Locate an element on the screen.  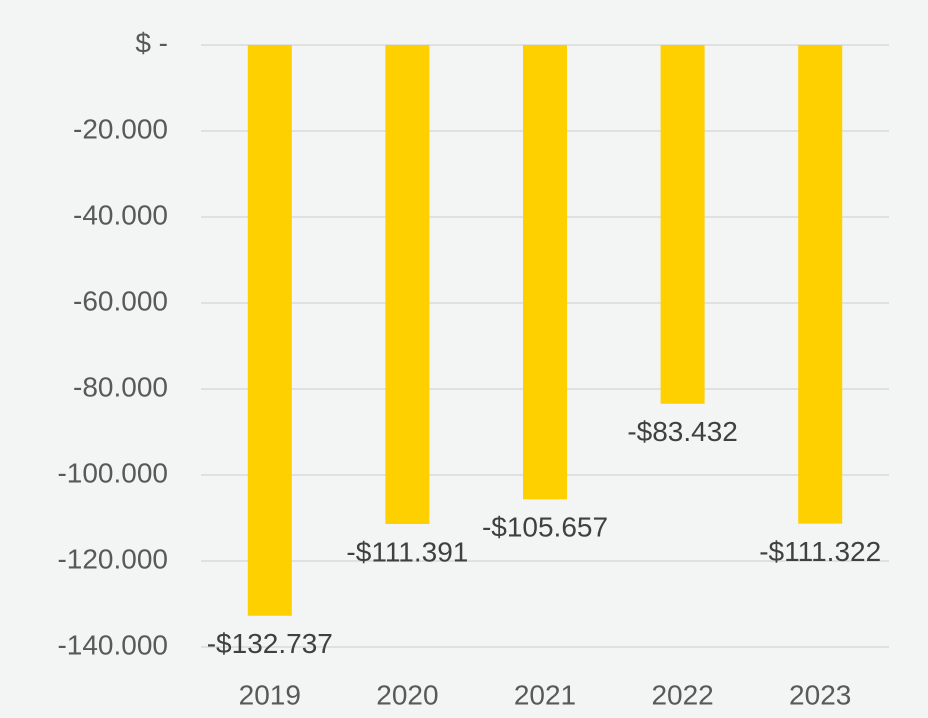
y-tick-label: -40.000 is located at coordinates (120, 214).